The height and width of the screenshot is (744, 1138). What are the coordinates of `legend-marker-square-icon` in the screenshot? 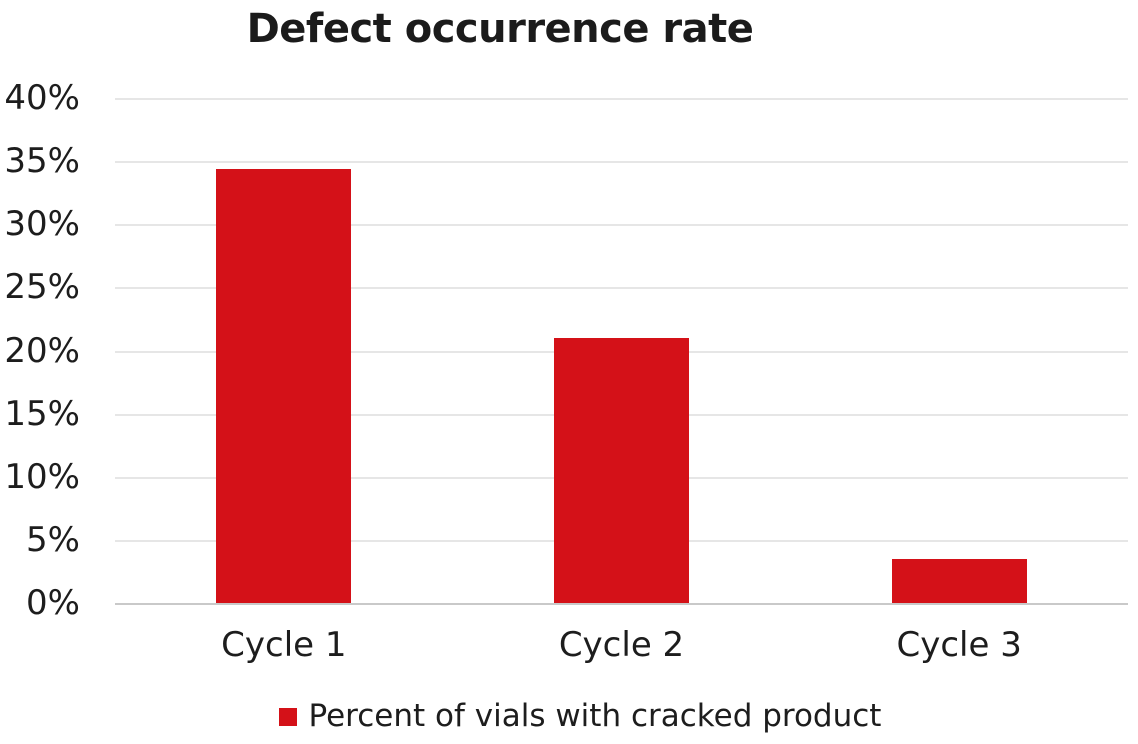 It's located at (287, 717).